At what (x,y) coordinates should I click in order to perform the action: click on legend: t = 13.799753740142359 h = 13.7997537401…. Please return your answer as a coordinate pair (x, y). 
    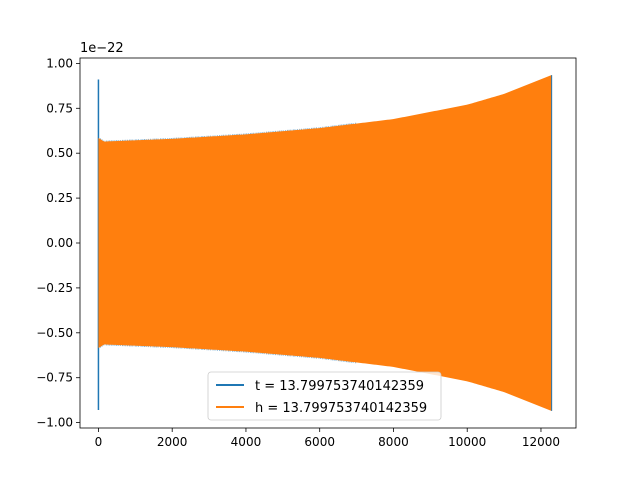
    Looking at the image, I should click on (324, 396).